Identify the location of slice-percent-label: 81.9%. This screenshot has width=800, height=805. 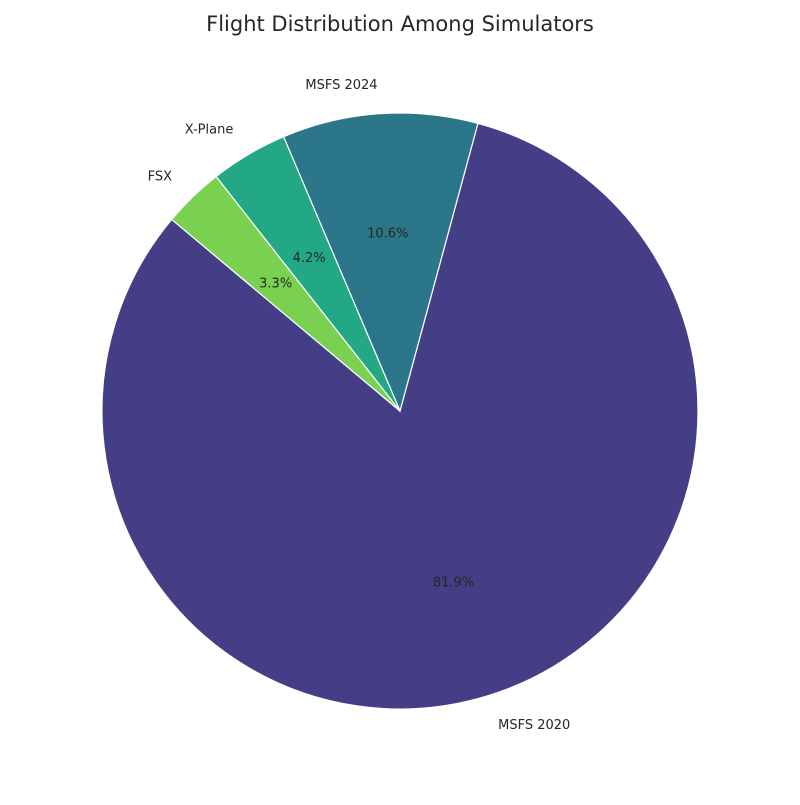
(453, 583).